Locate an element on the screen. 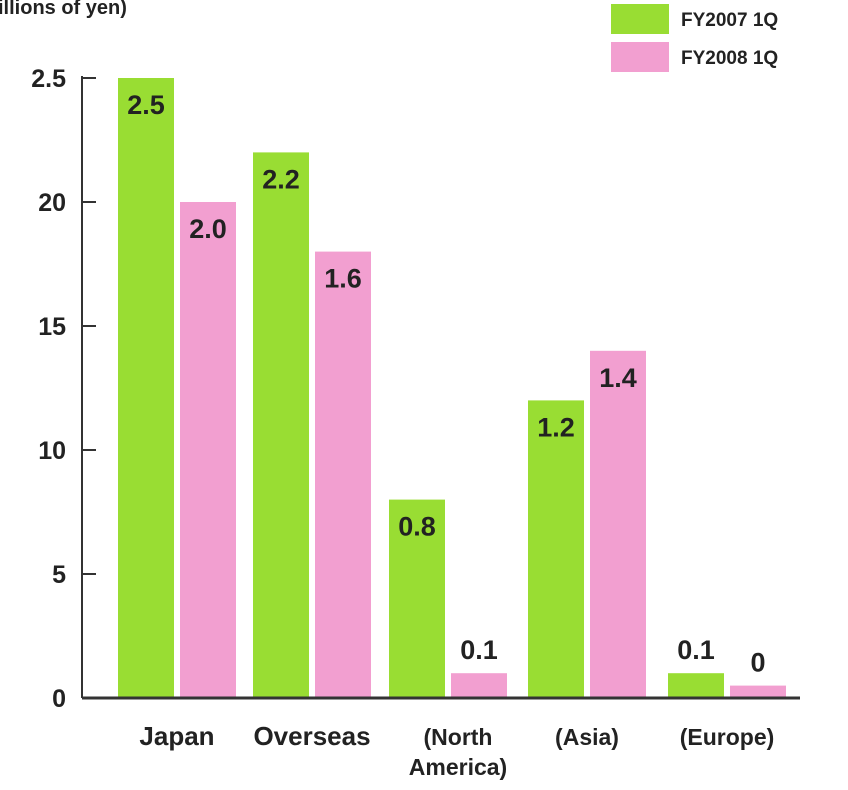 Image resolution: width=848 pixels, height=790 pixels. bar-value-label: 1.2 is located at coordinates (556, 427).